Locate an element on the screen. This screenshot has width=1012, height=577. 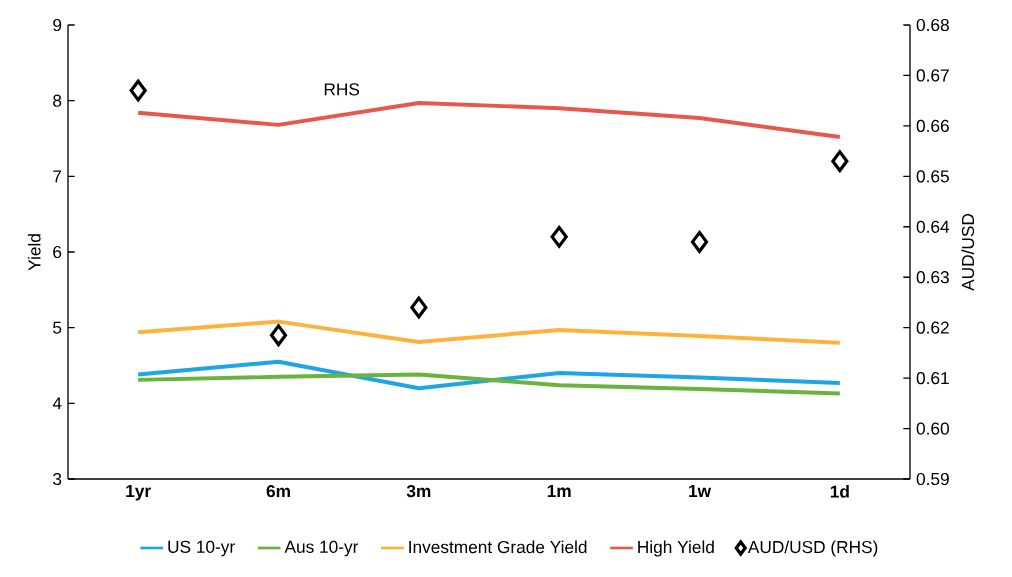
y2-tick-label: 0.60 is located at coordinates (932, 428).